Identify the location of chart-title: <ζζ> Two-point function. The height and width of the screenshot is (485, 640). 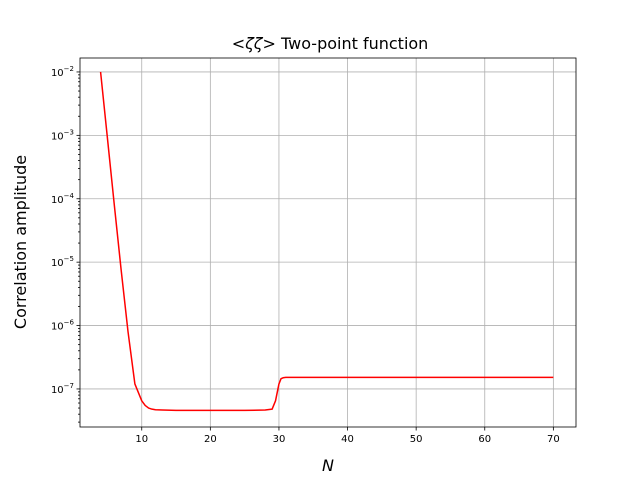
(330, 43).